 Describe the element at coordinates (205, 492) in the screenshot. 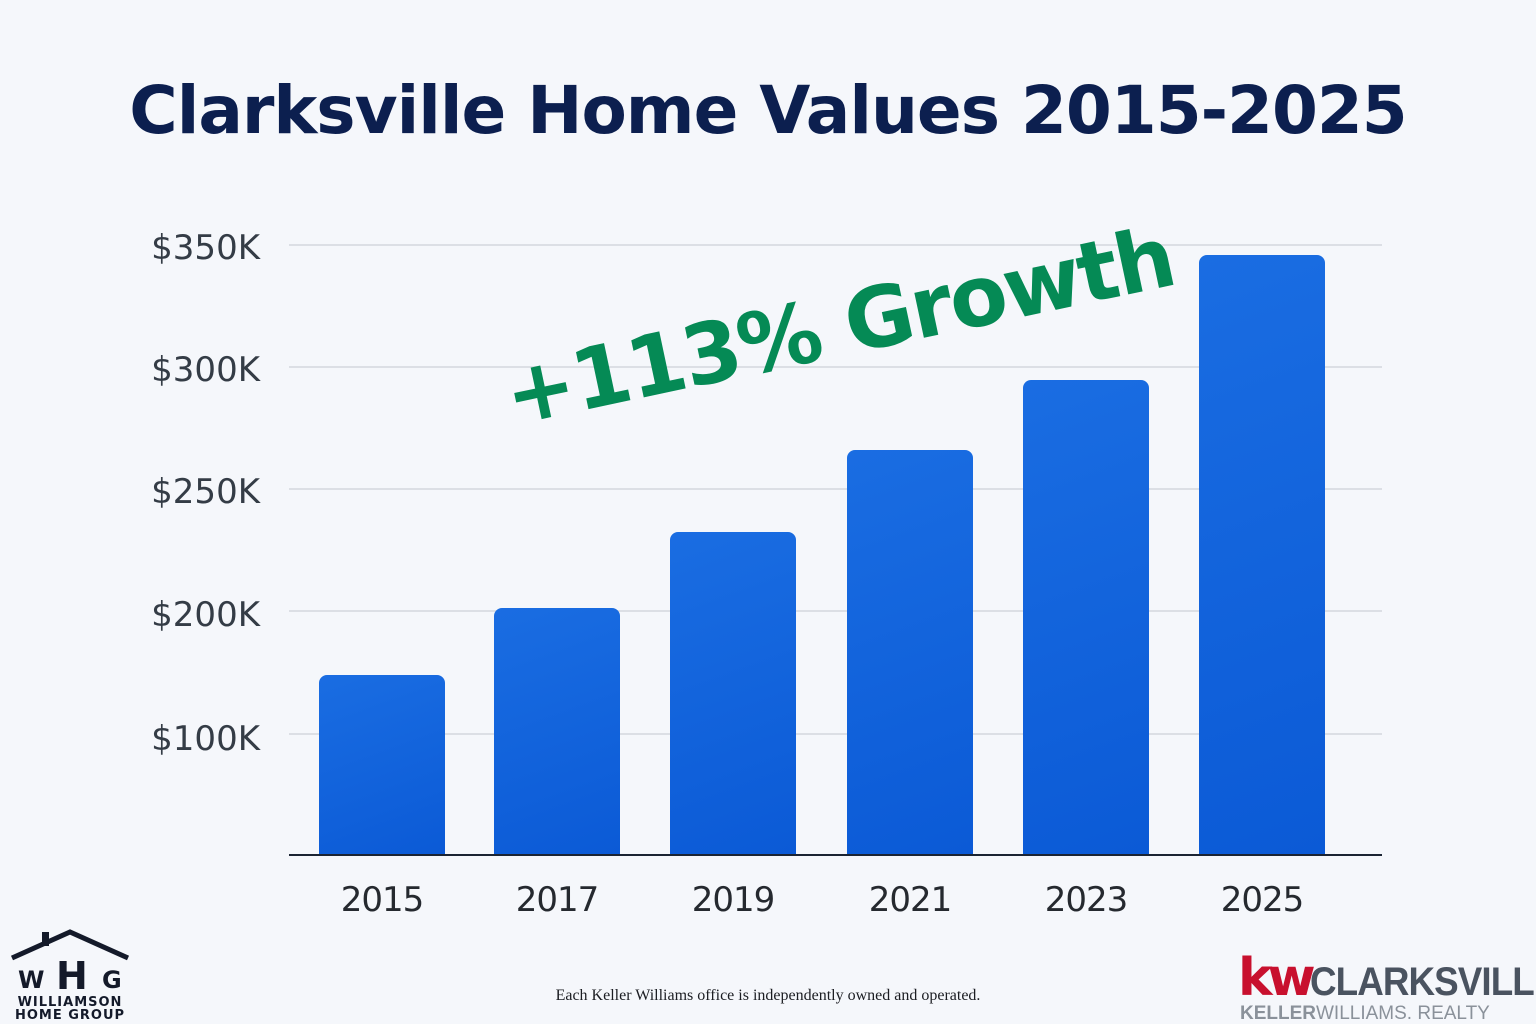

I see `y-tick-label: $250K` at that location.